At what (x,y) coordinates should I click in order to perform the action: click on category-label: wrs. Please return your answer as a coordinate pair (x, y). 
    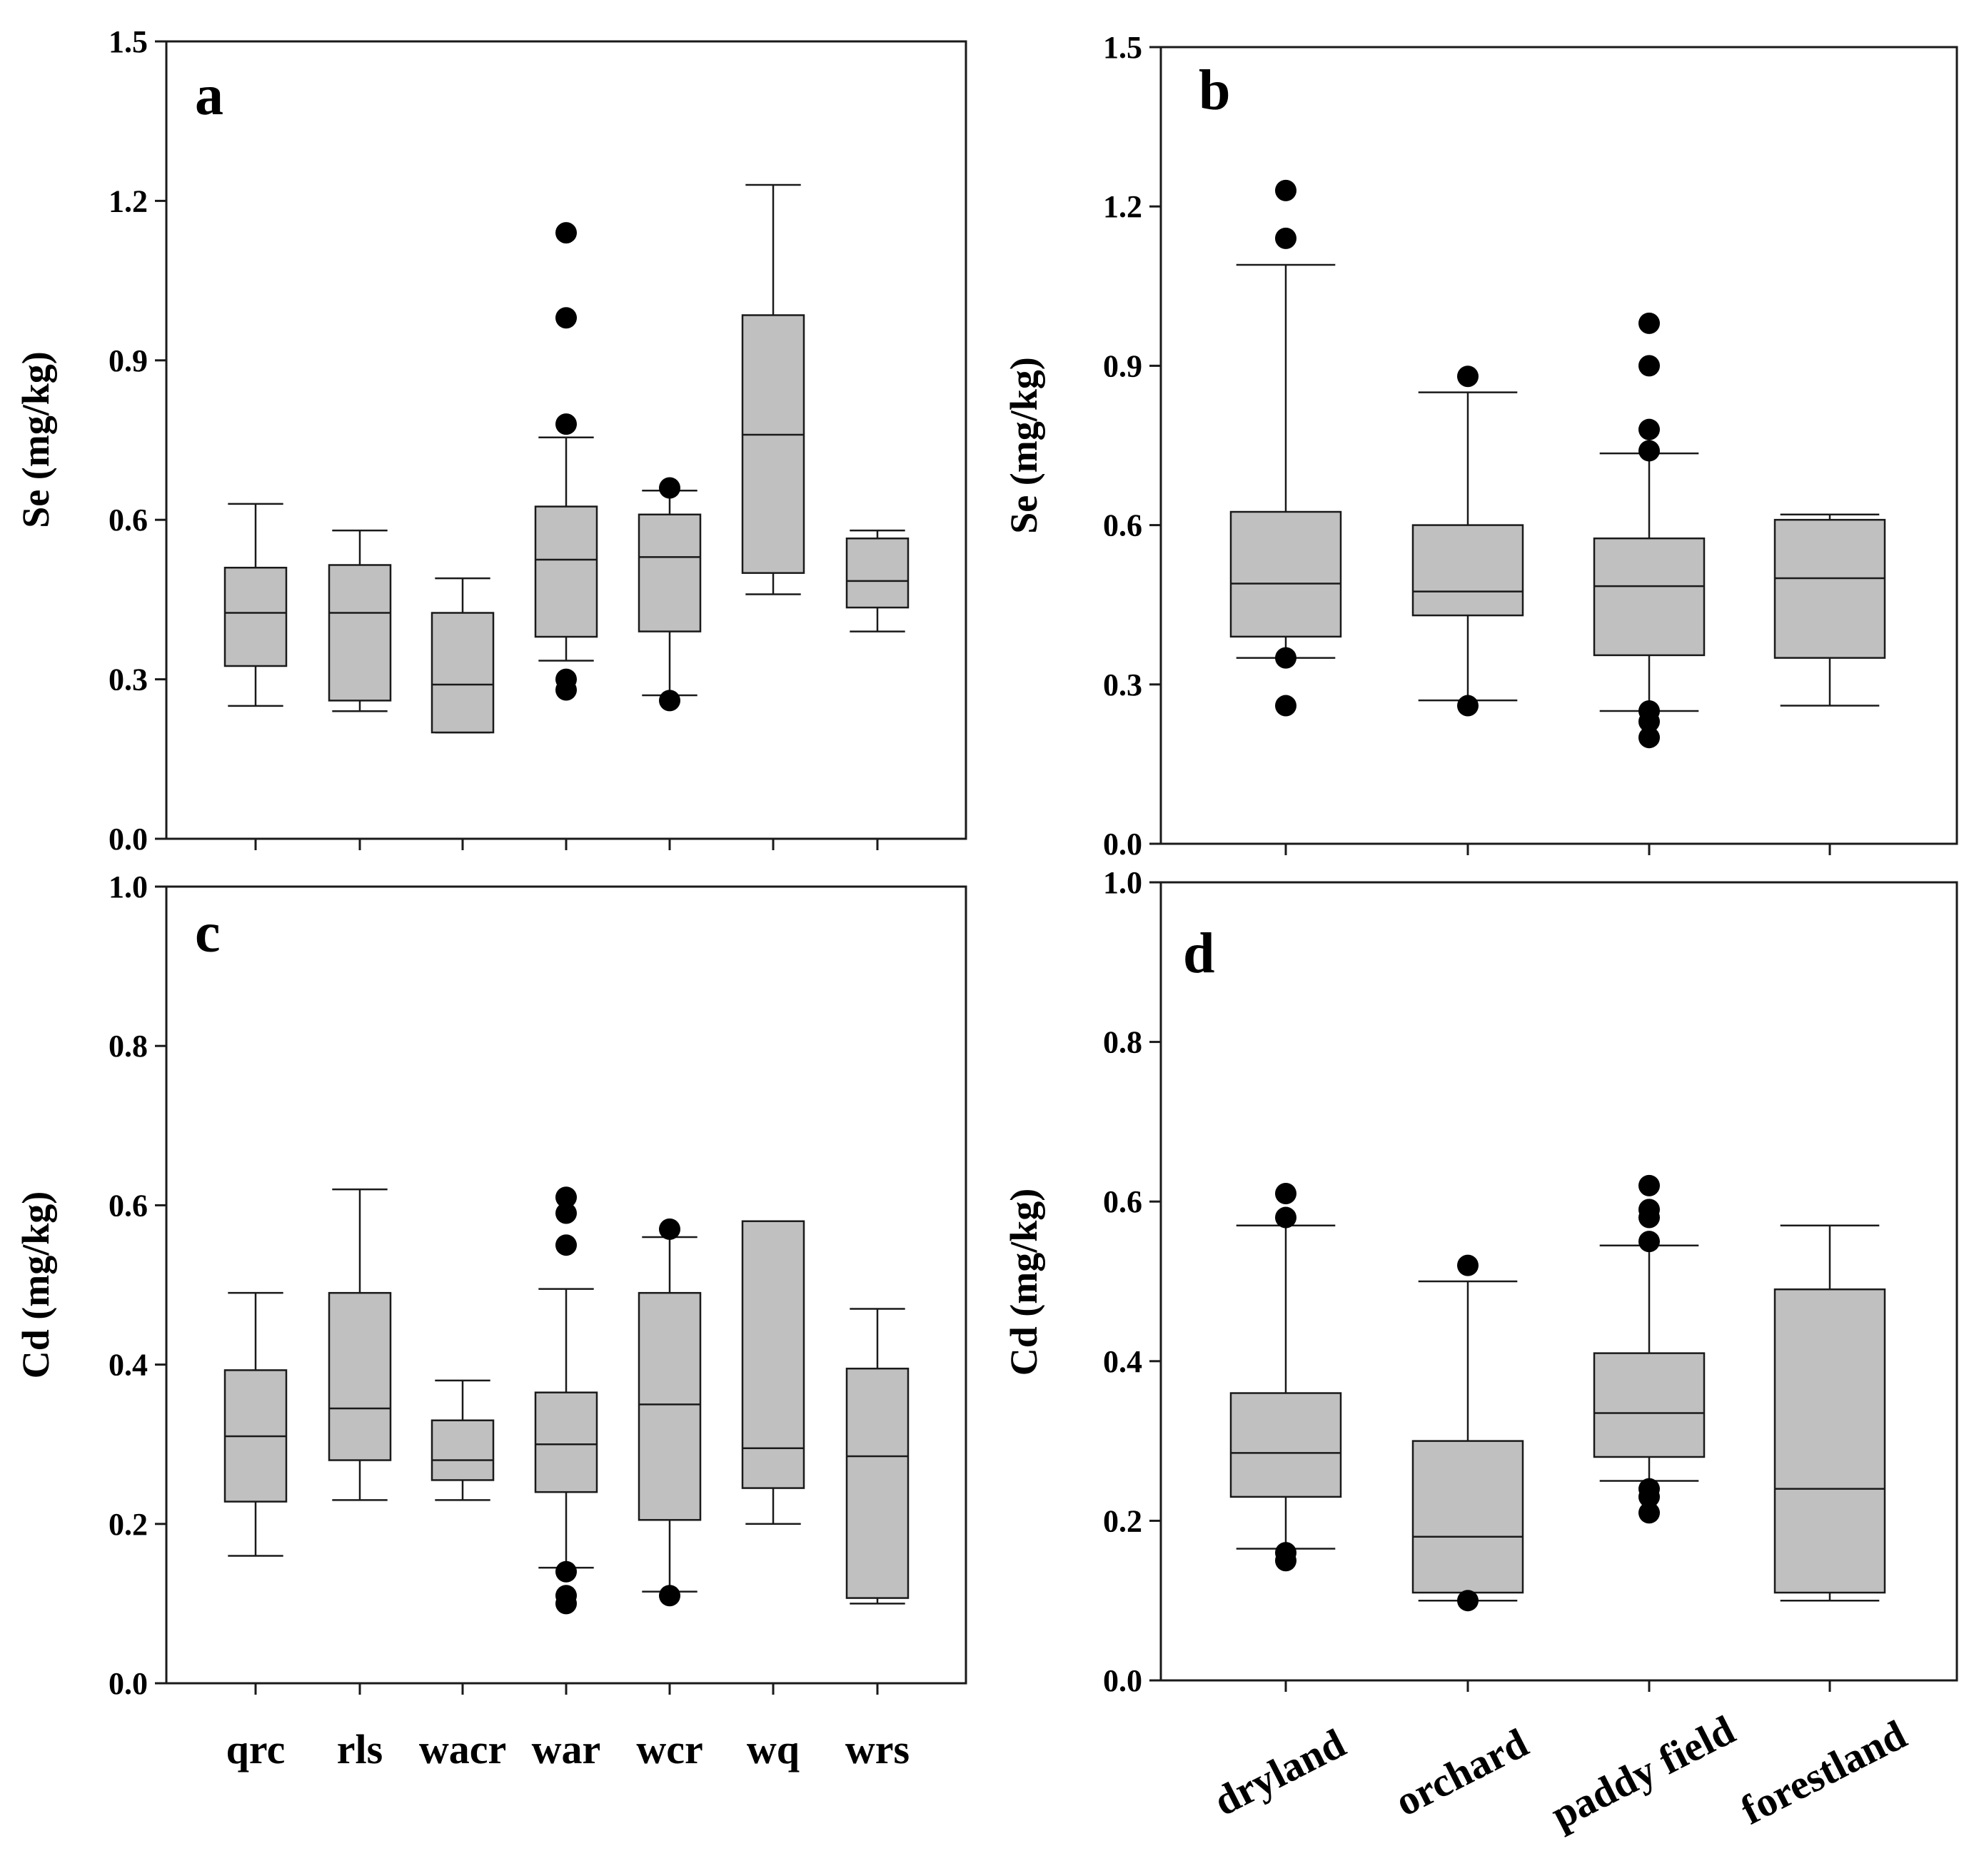
    Looking at the image, I should click on (878, 1749).